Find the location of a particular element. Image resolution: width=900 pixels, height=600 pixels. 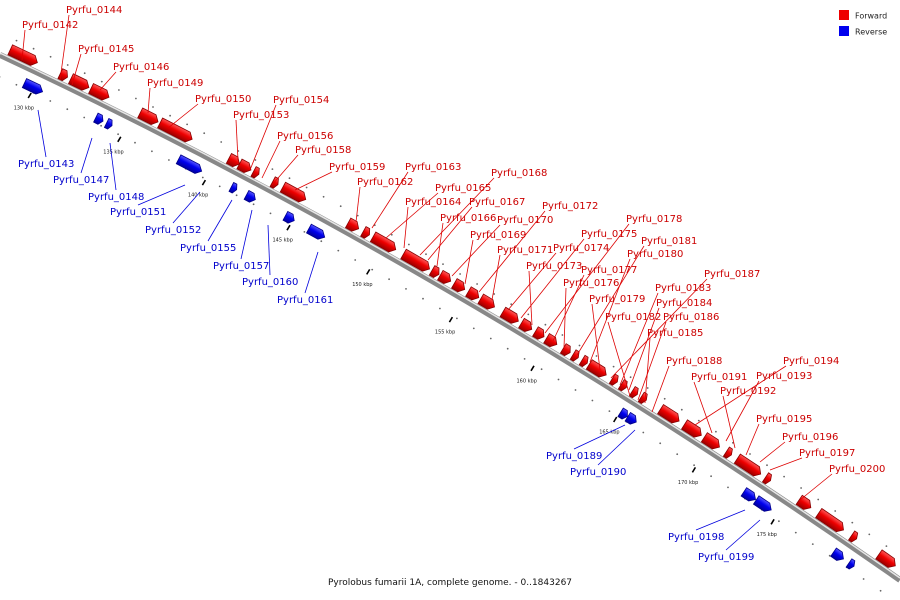

scale-tick-label: 130 kbp is located at coordinates (24, 109).